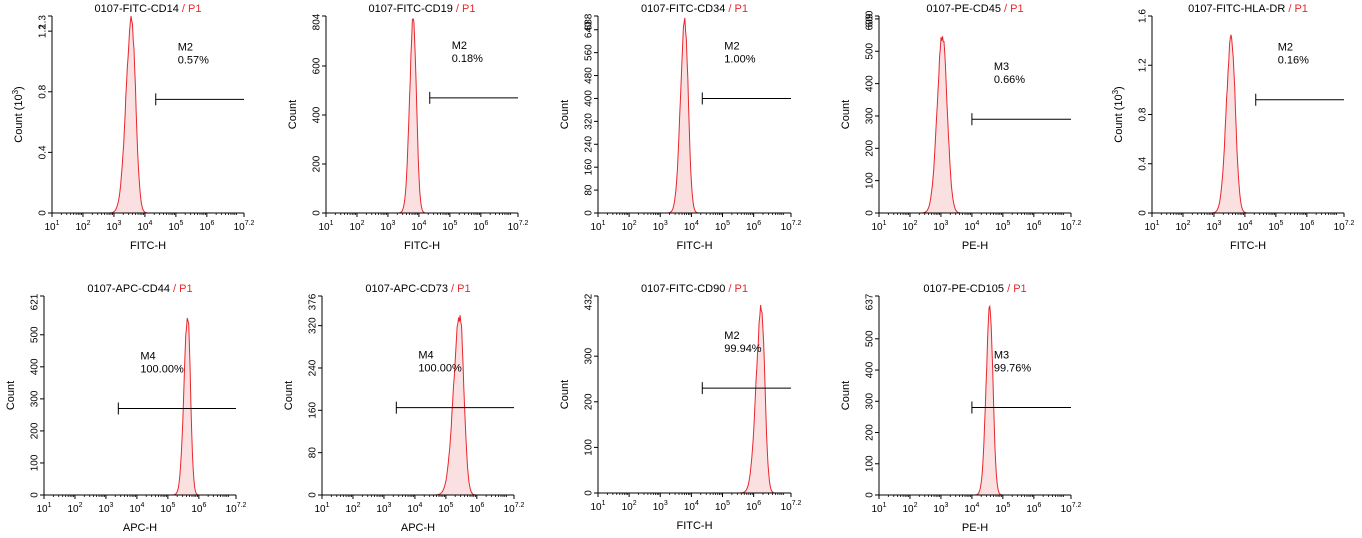 This screenshot has height=538, width=1362. What do you see at coordinates (963, 289) in the screenshot?
I see `chart-title-sample: 0107-PE-CD105` at bounding box center [963, 289].